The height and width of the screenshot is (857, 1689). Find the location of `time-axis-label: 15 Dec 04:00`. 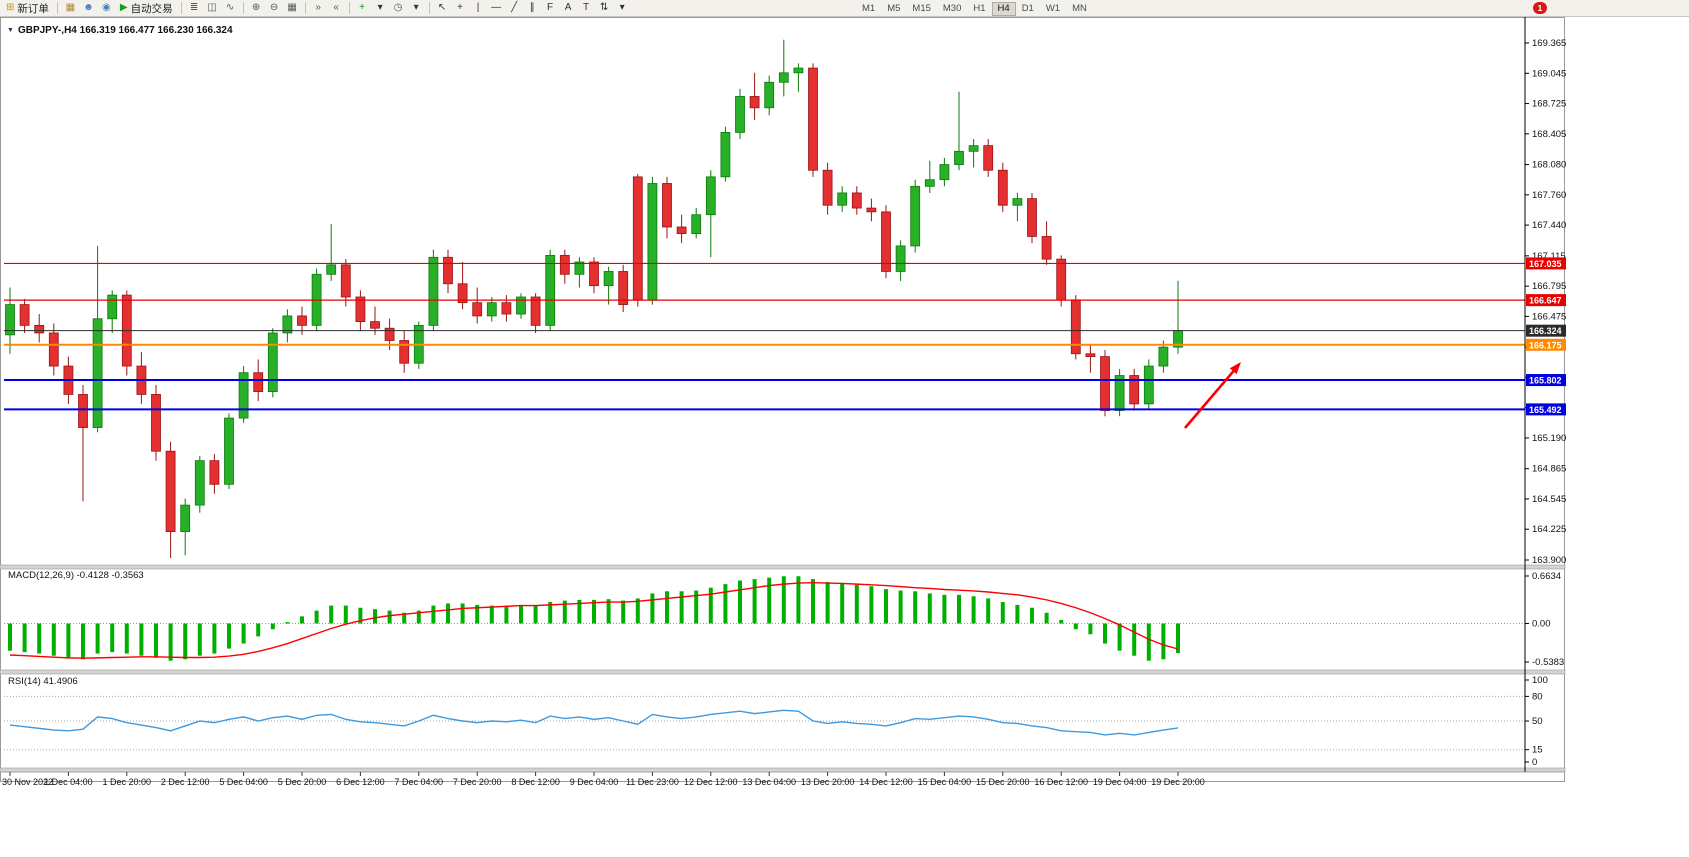

time-axis-label: 15 Dec 04:00 is located at coordinates (945, 782).